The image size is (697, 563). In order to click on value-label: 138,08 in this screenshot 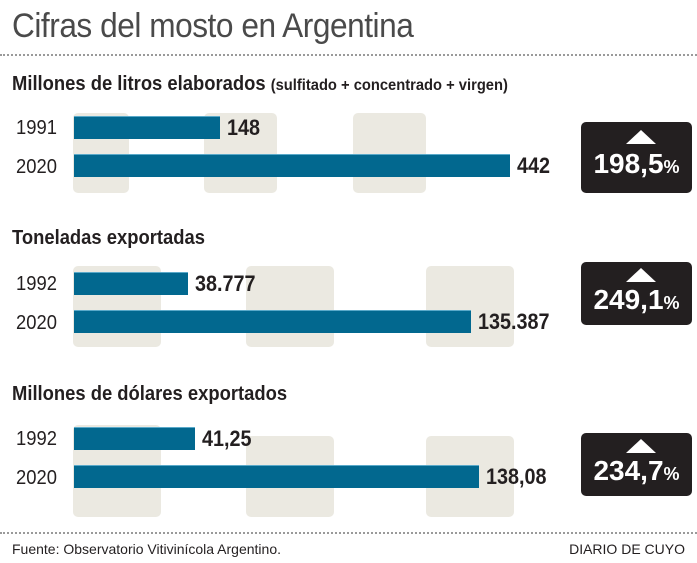, I will do `click(516, 476)`.